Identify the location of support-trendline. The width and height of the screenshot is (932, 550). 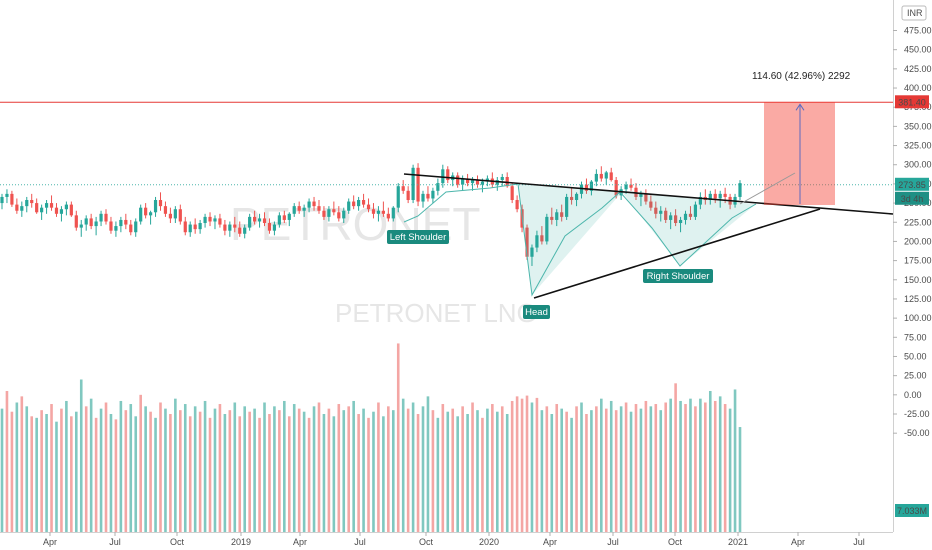
(677, 253).